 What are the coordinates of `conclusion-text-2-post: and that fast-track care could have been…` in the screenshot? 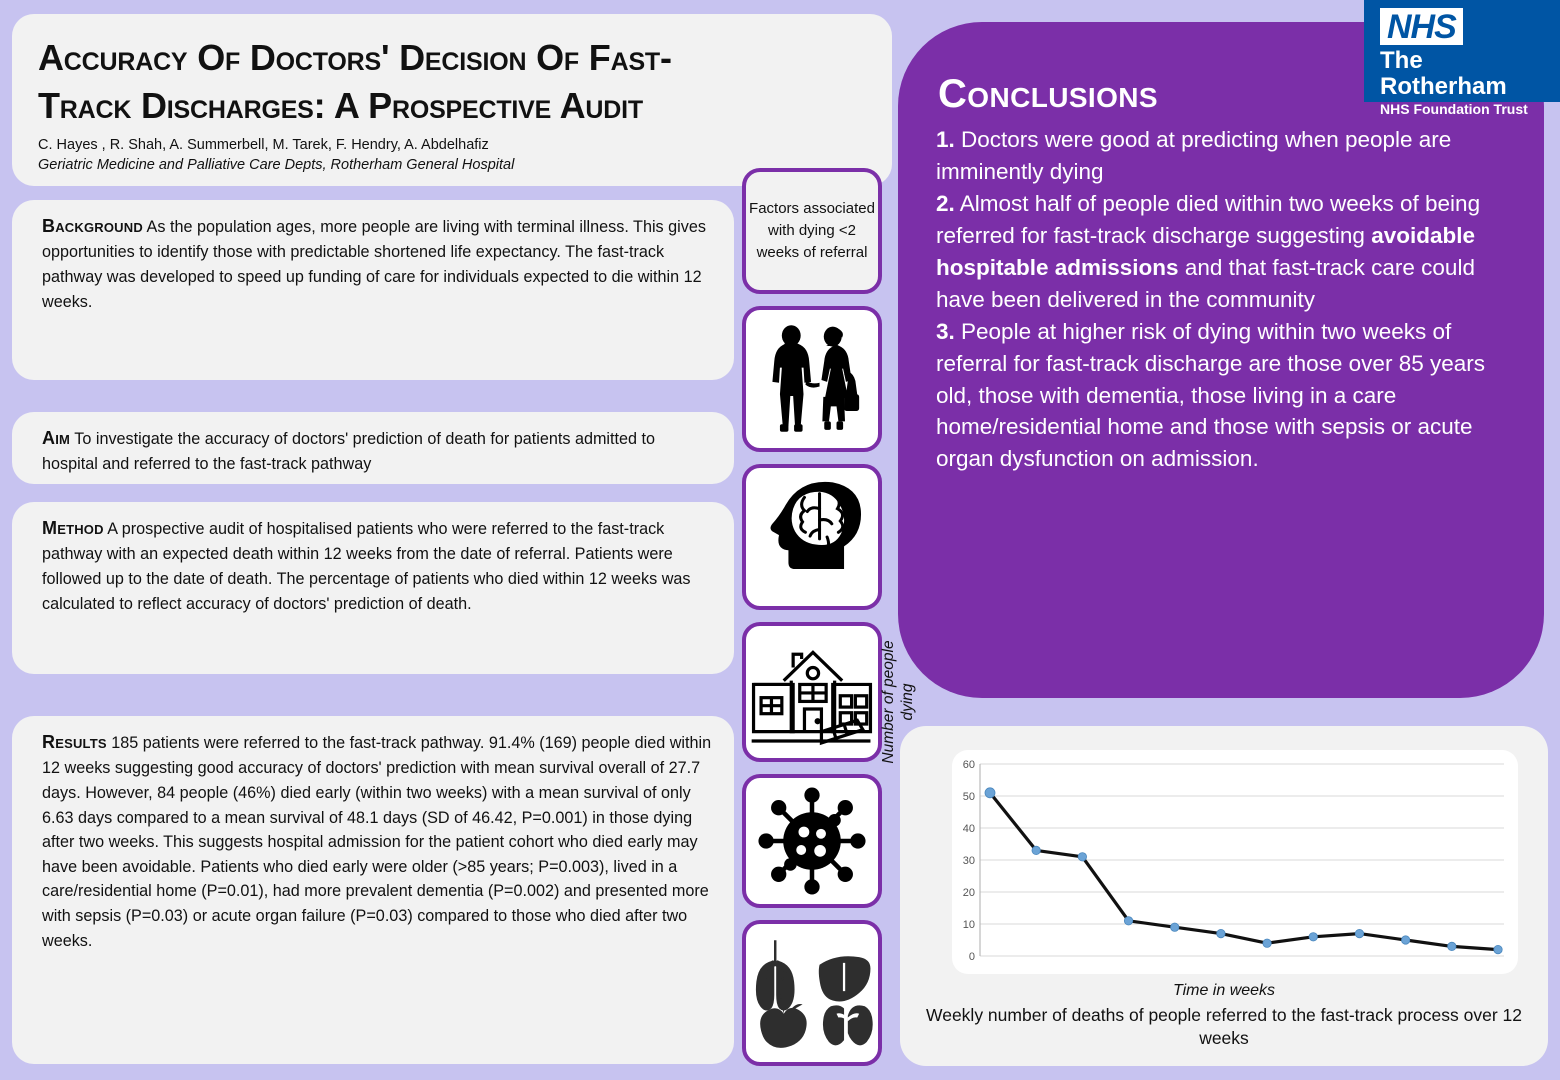 It's located at (1205, 283).